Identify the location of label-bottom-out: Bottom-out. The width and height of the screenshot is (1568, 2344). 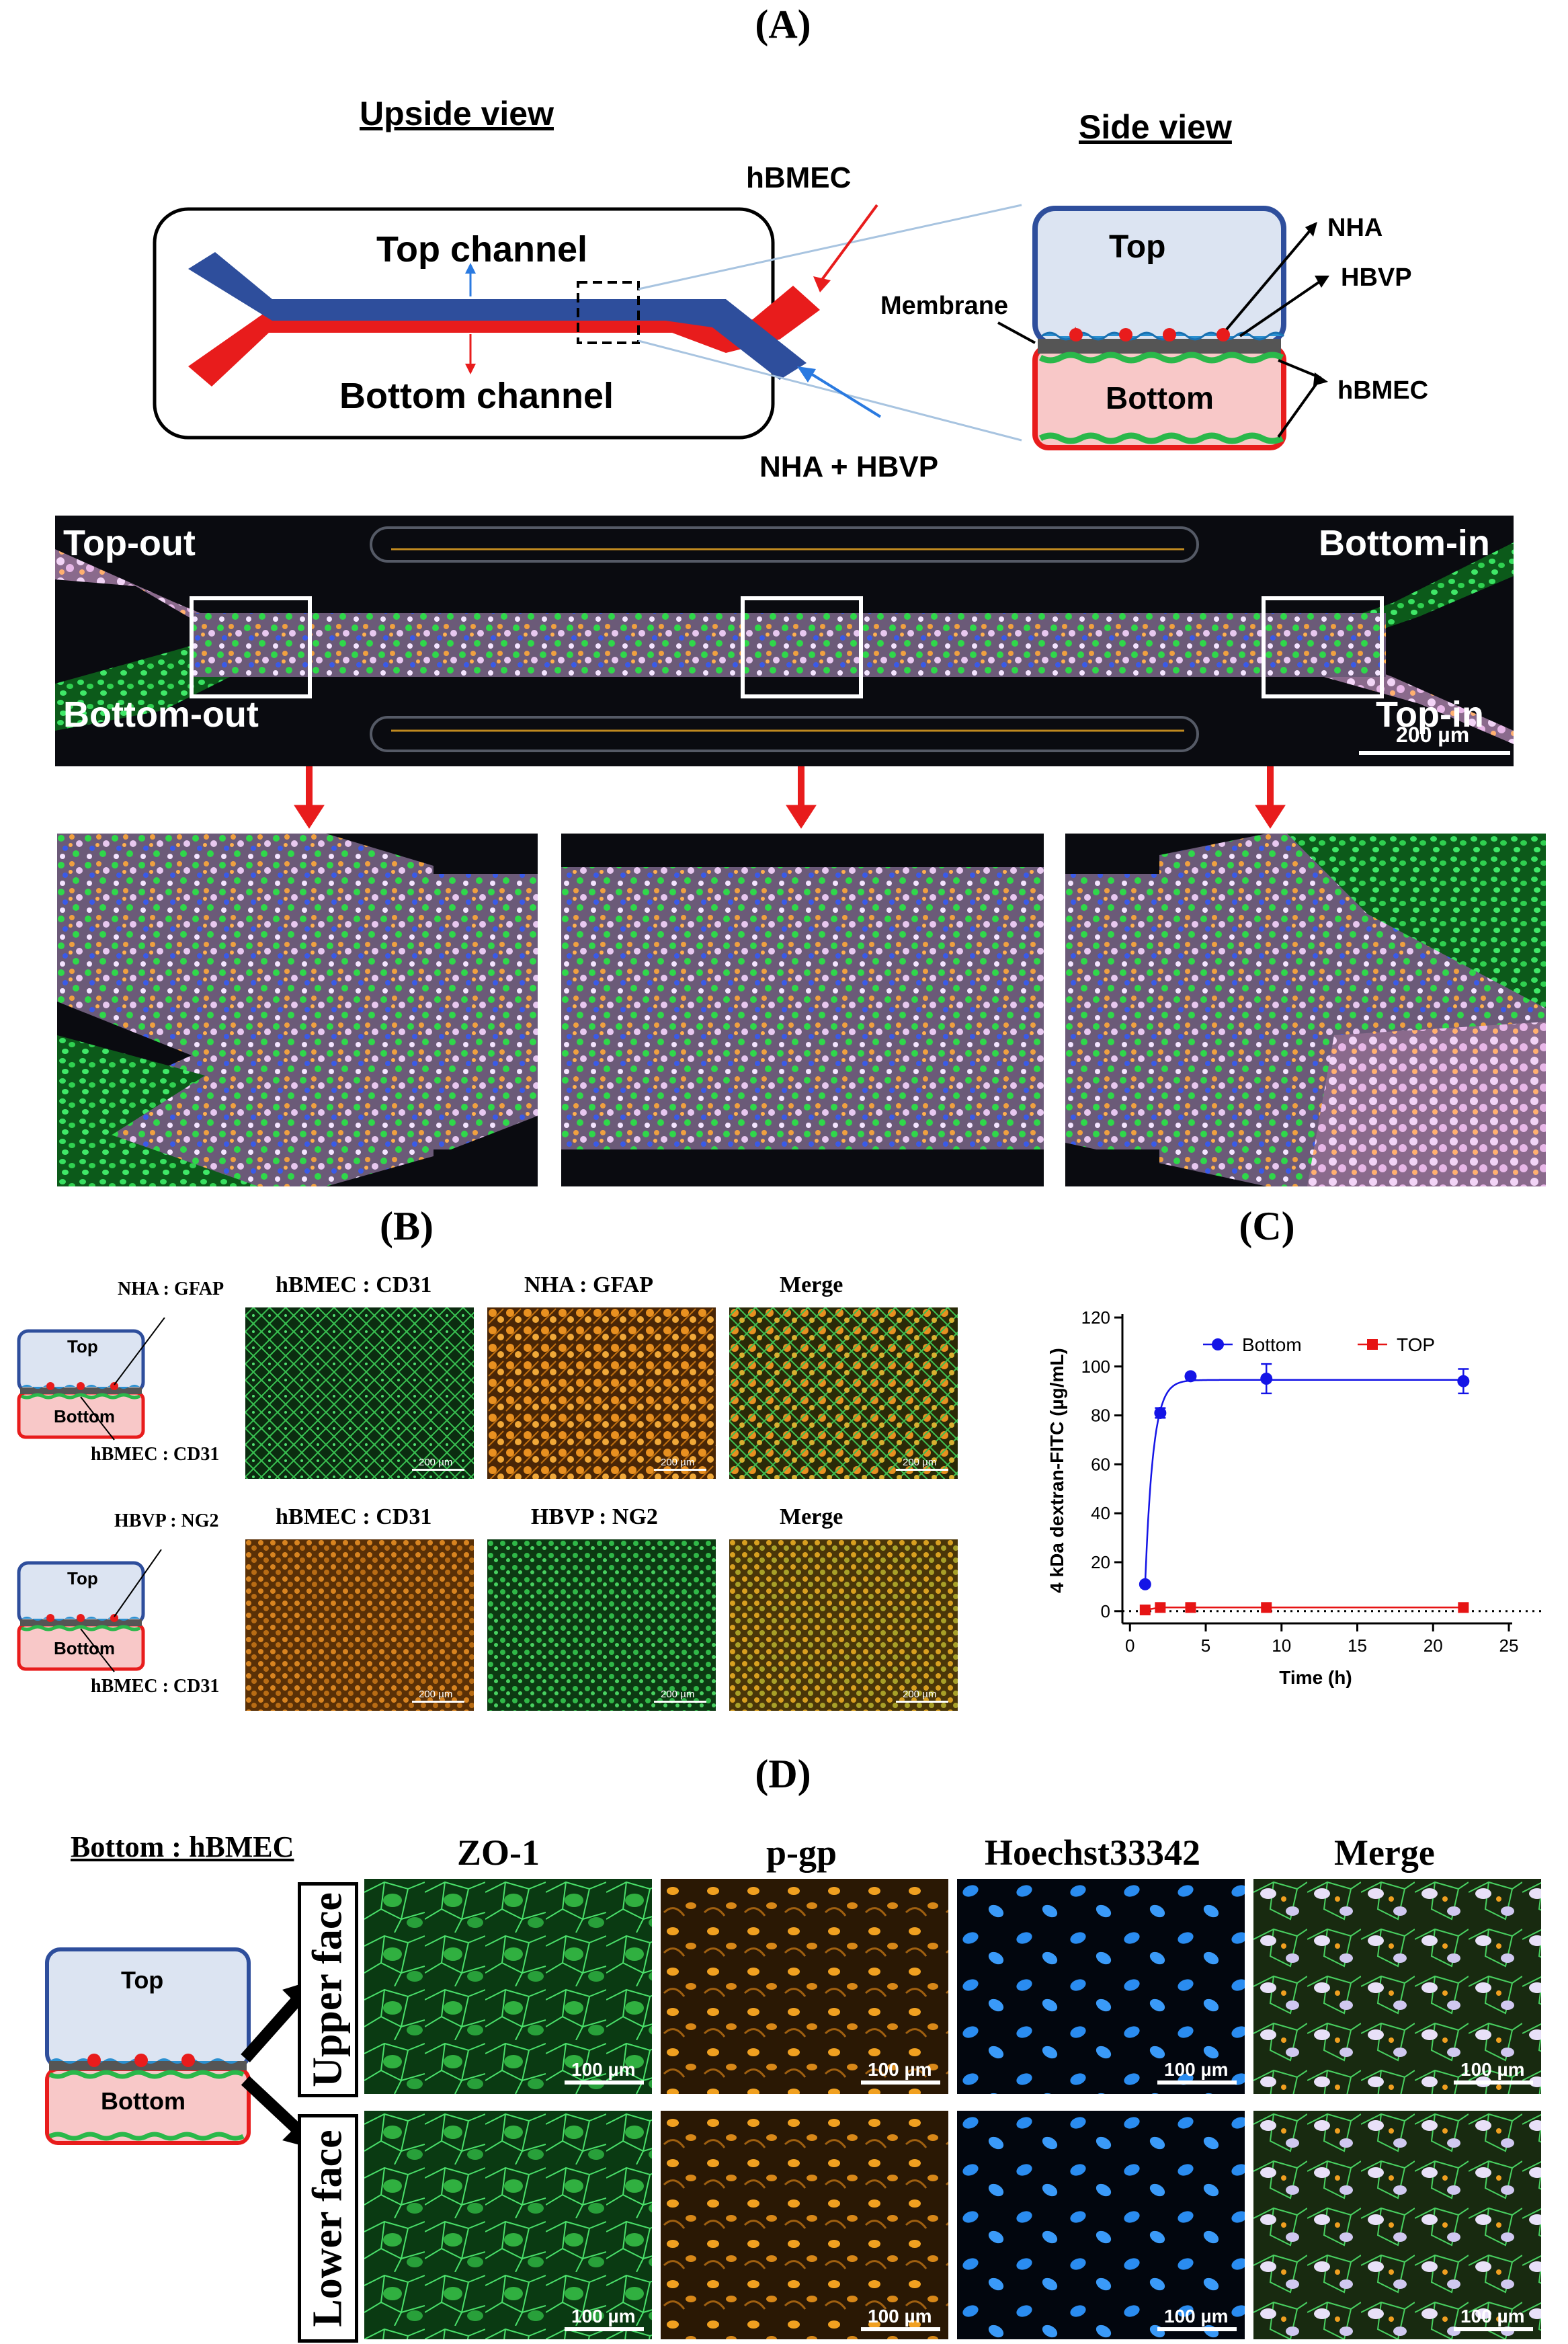
(161, 714).